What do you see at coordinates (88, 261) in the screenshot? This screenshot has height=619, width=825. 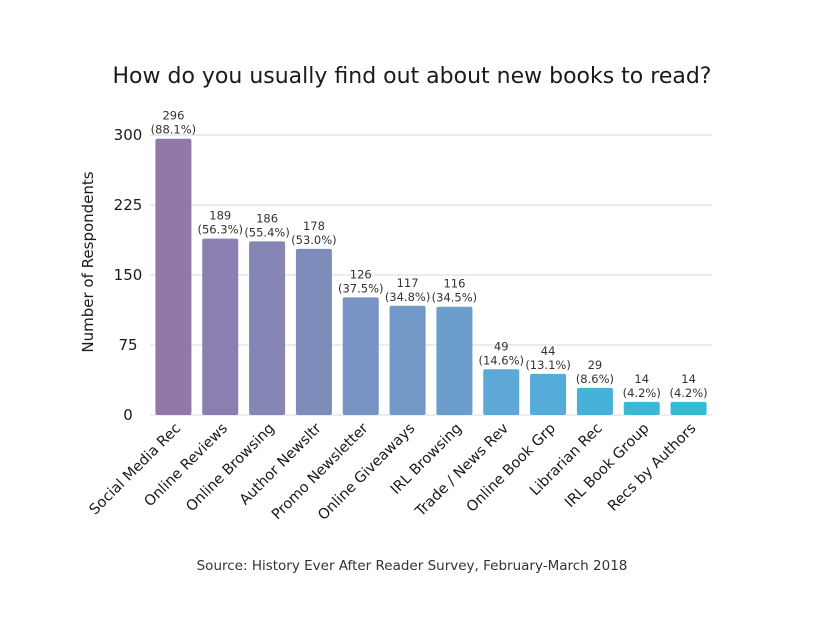 I see `y-axis-label: Number of Respondents` at bounding box center [88, 261].